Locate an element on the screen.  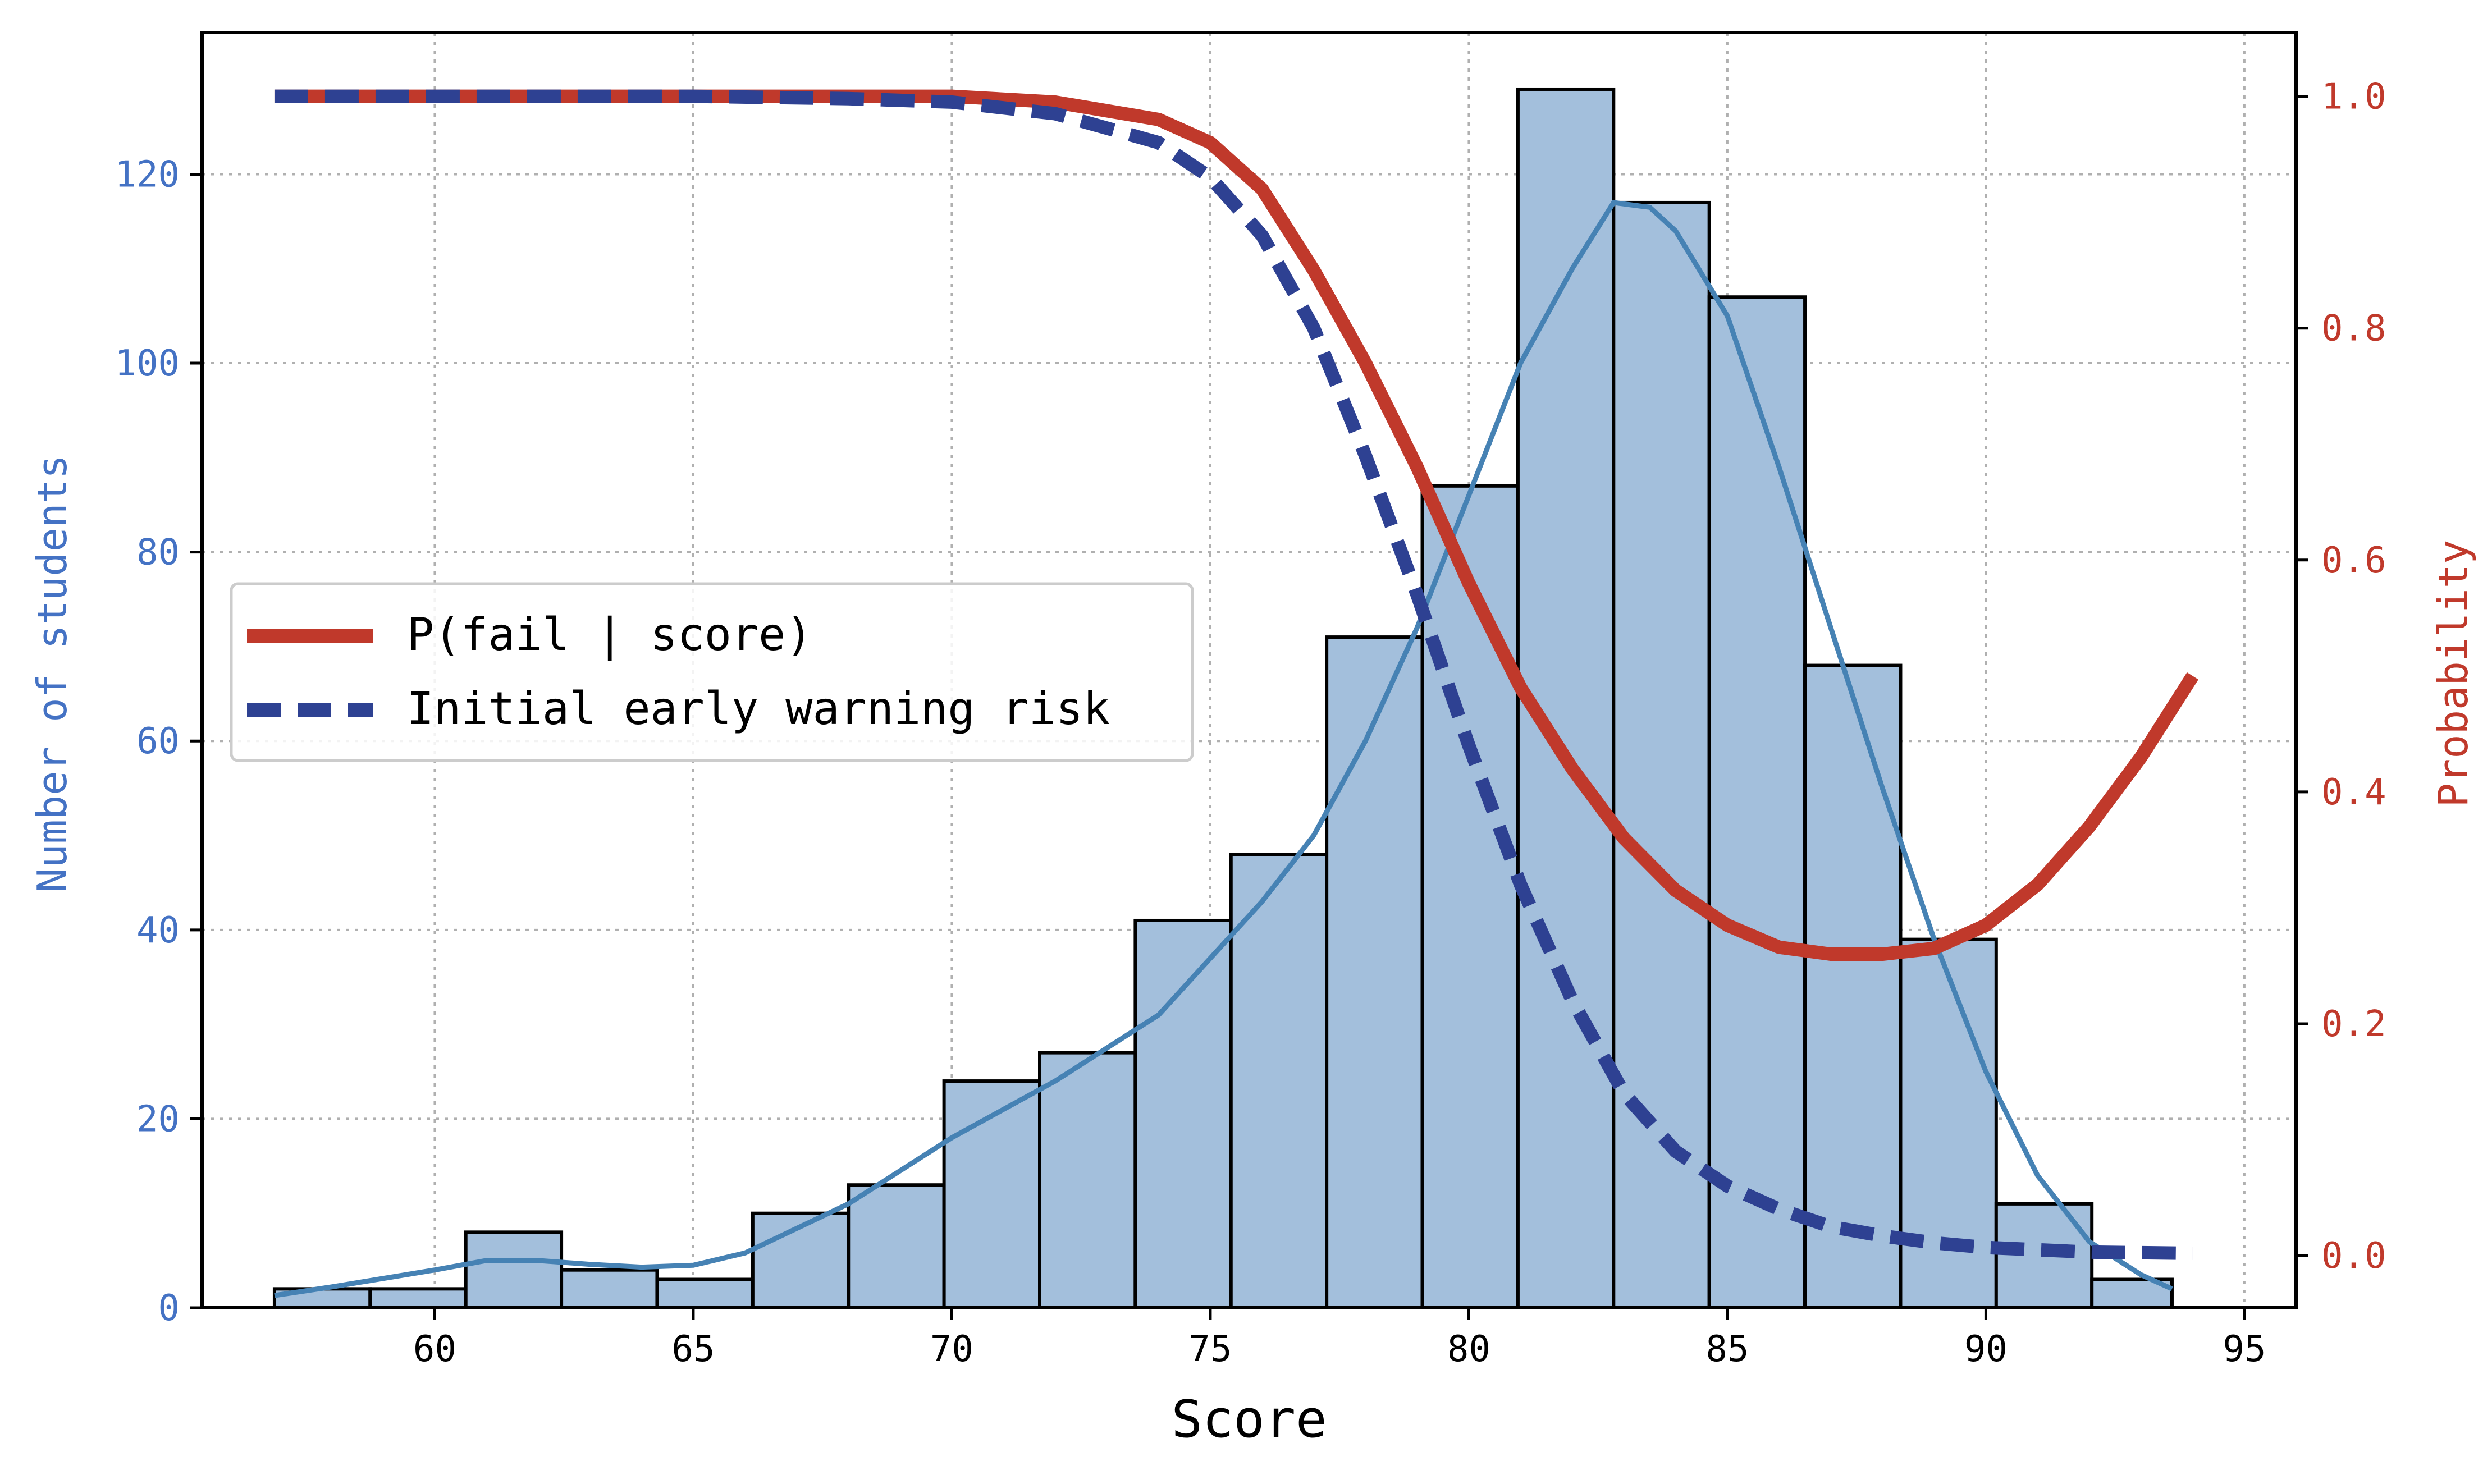
x-tick-label: 70 is located at coordinates (951, 1350).